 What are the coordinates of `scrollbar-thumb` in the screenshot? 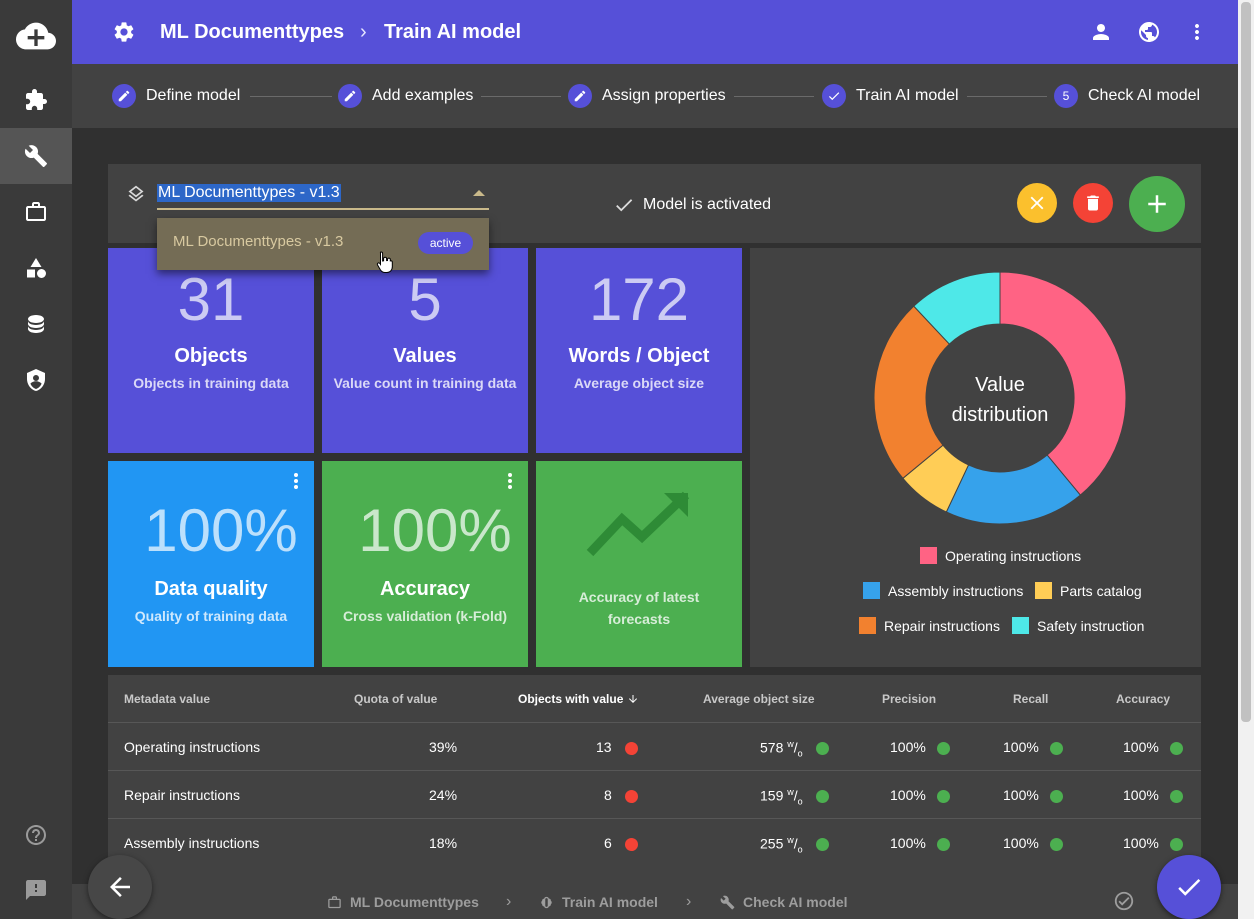 It's located at (1246, 362).